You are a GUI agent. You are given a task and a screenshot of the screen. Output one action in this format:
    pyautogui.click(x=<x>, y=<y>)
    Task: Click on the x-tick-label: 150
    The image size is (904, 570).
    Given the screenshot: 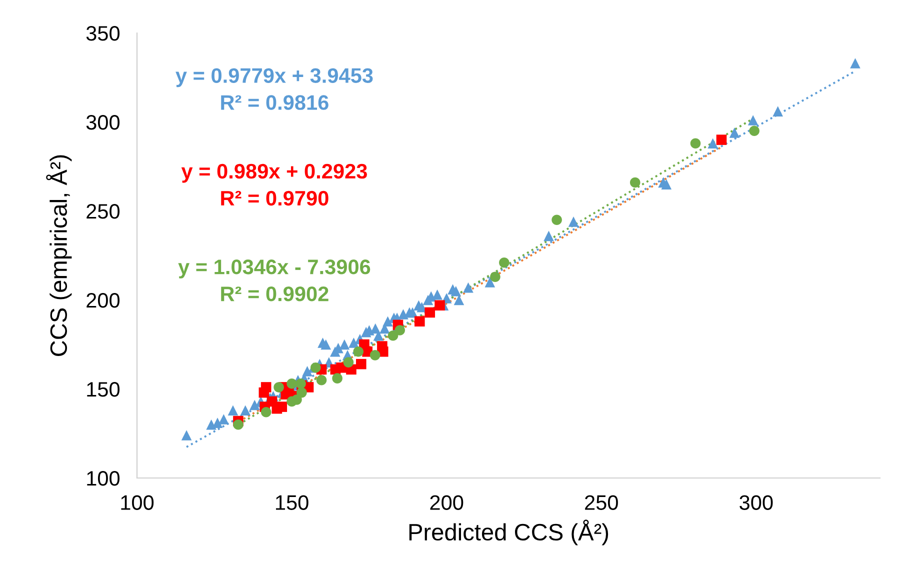 What is the action you would take?
    pyautogui.click(x=292, y=502)
    